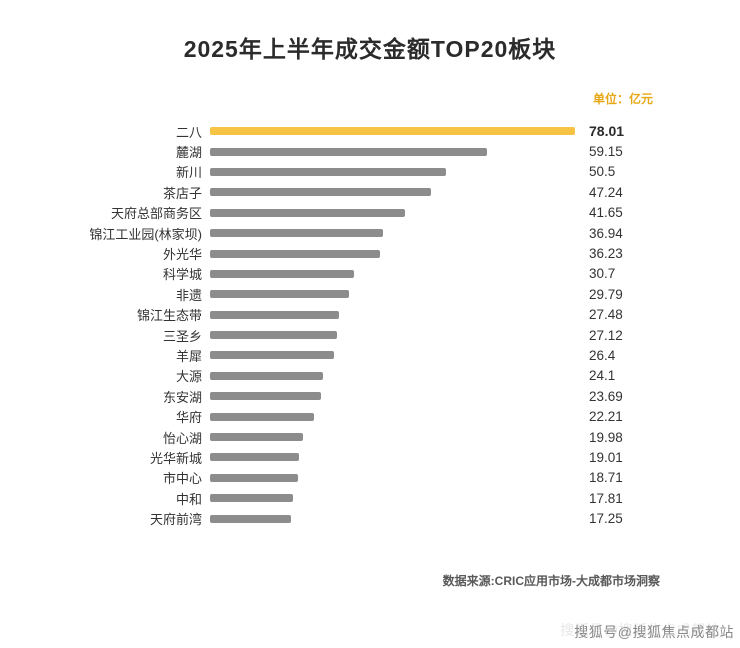 The image size is (740, 648). I want to click on chart-row: 市中心 18.71, so click(361, 478).